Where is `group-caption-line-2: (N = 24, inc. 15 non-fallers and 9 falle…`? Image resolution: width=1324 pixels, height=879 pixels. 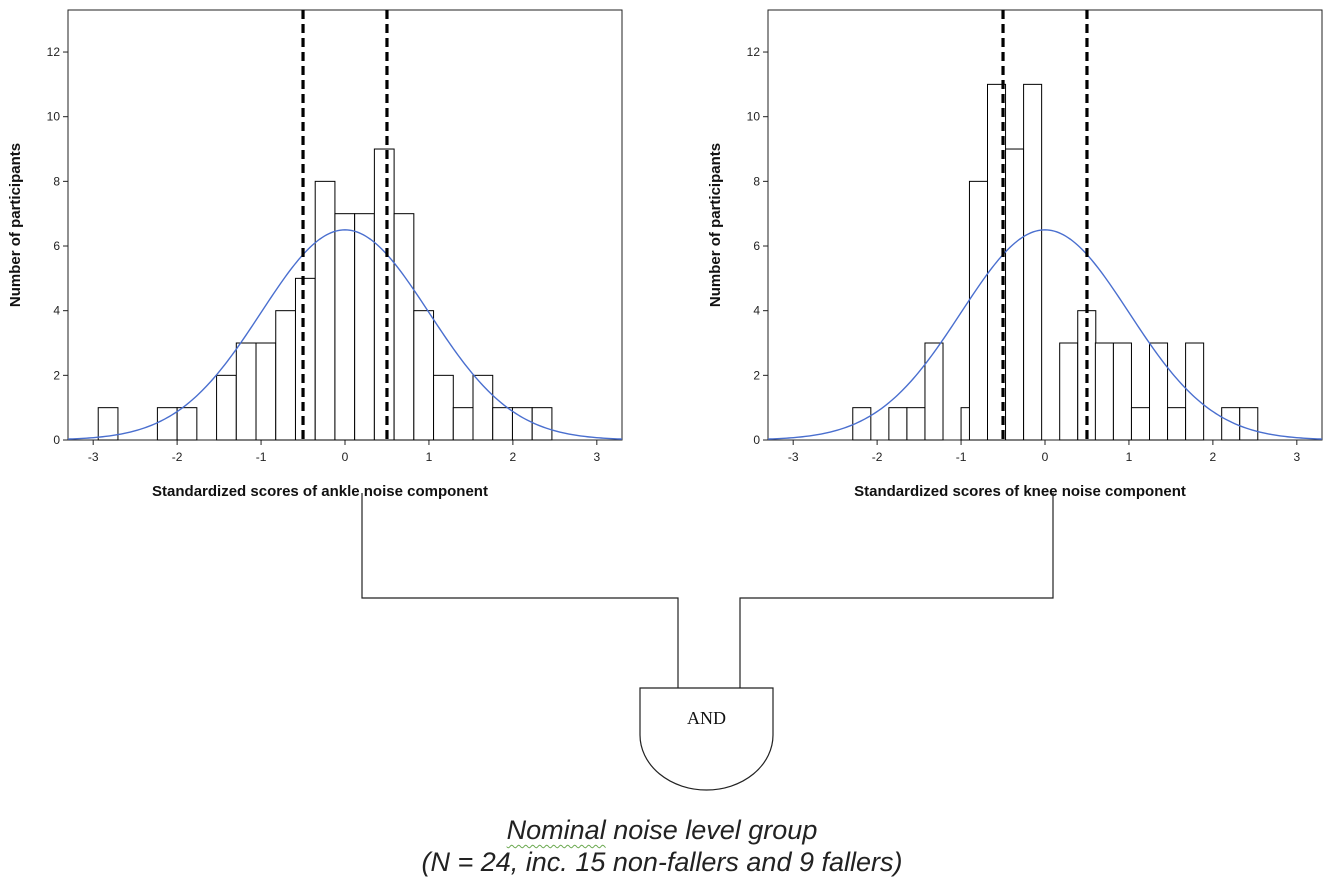 group-caption-line-2: (N = 24, inc. 15 non-fallers and 9 falle… is located at coordinates (662, 862).